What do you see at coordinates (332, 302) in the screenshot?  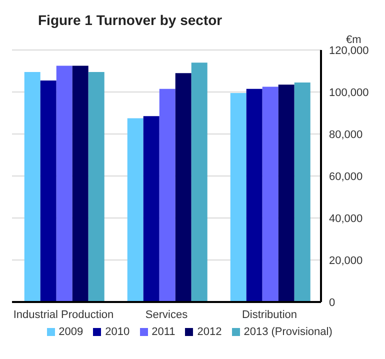 I see `y-tick-label: 0` at bounding box center [332, 302].